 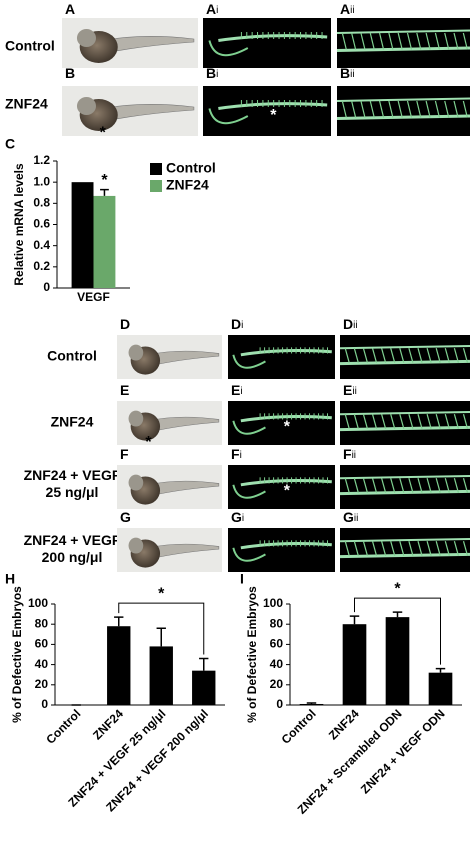 What do you see at coordinates (277, 623) in the screenshot?
I see `y-tick-label: 80` at bounding box center [277, 623].